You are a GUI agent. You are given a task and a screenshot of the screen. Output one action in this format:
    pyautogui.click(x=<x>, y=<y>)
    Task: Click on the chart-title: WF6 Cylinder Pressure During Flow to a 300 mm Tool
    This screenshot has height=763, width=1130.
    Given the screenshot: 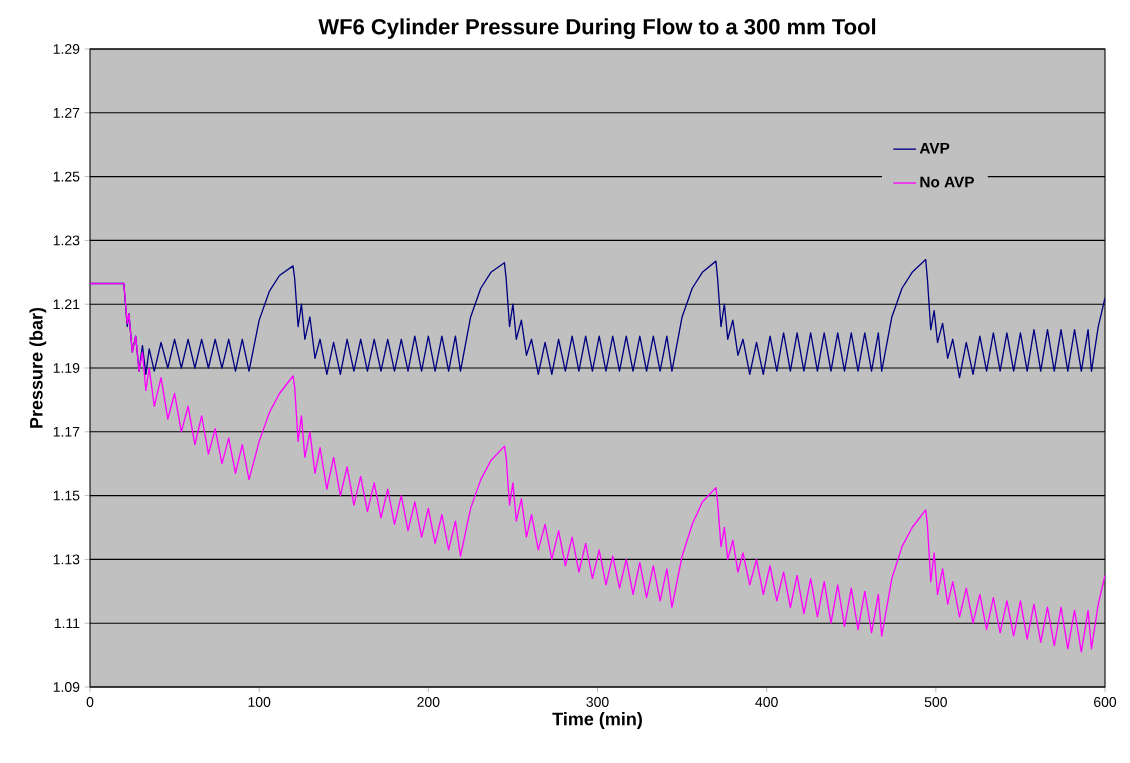 What is the action you would take?
    pyautogui.click(x=597, y=28)
    